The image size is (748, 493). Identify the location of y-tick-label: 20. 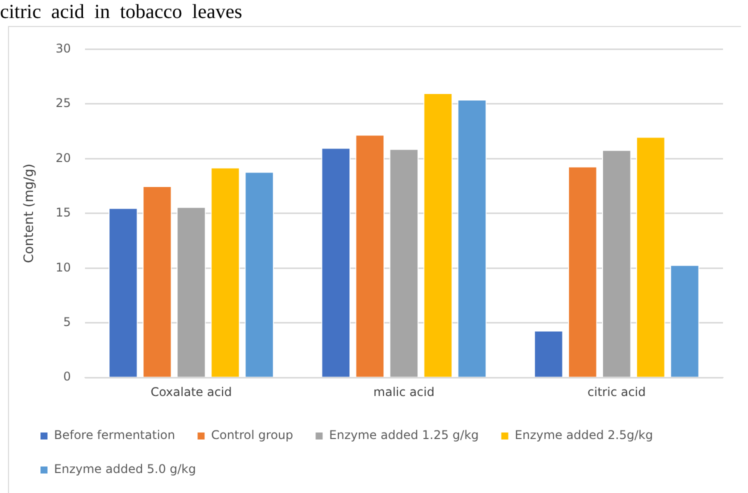
(63, 157).